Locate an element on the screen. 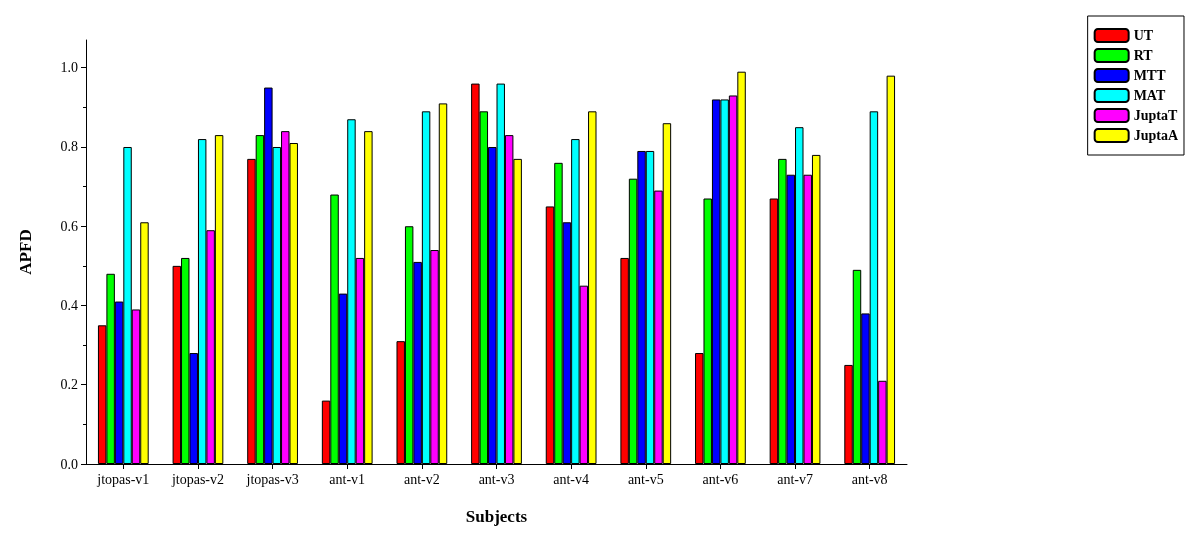 This screenshot has height=544, width=1202. x-tick-label: ant-v8 is located at coordinates (869, 479).